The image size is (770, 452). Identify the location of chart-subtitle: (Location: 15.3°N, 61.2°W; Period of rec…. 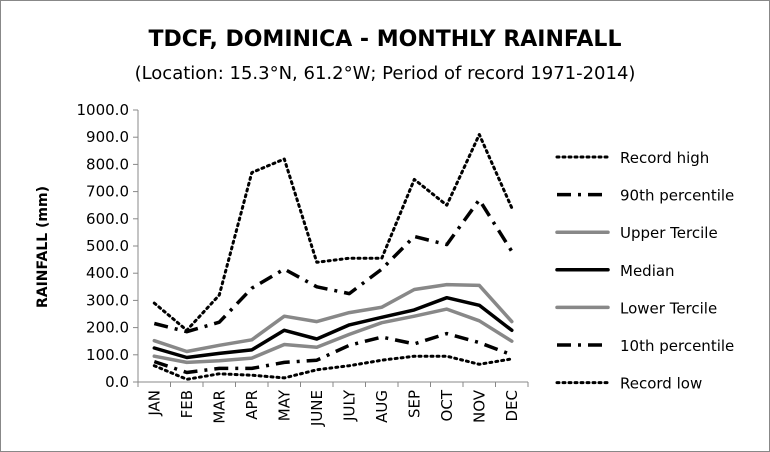
(385, 73).